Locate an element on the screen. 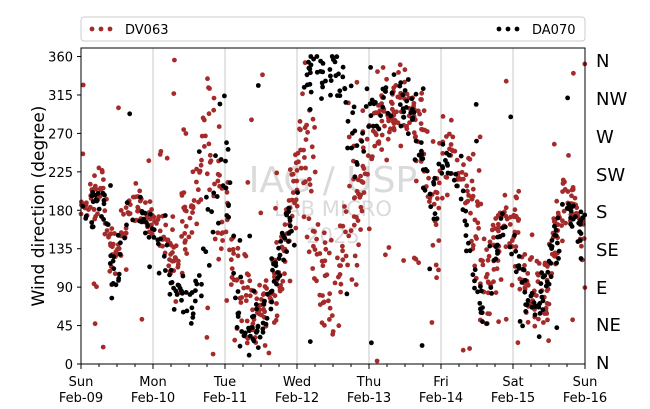  y-tick-label-3: 135 is located at coordinates (60, 250).